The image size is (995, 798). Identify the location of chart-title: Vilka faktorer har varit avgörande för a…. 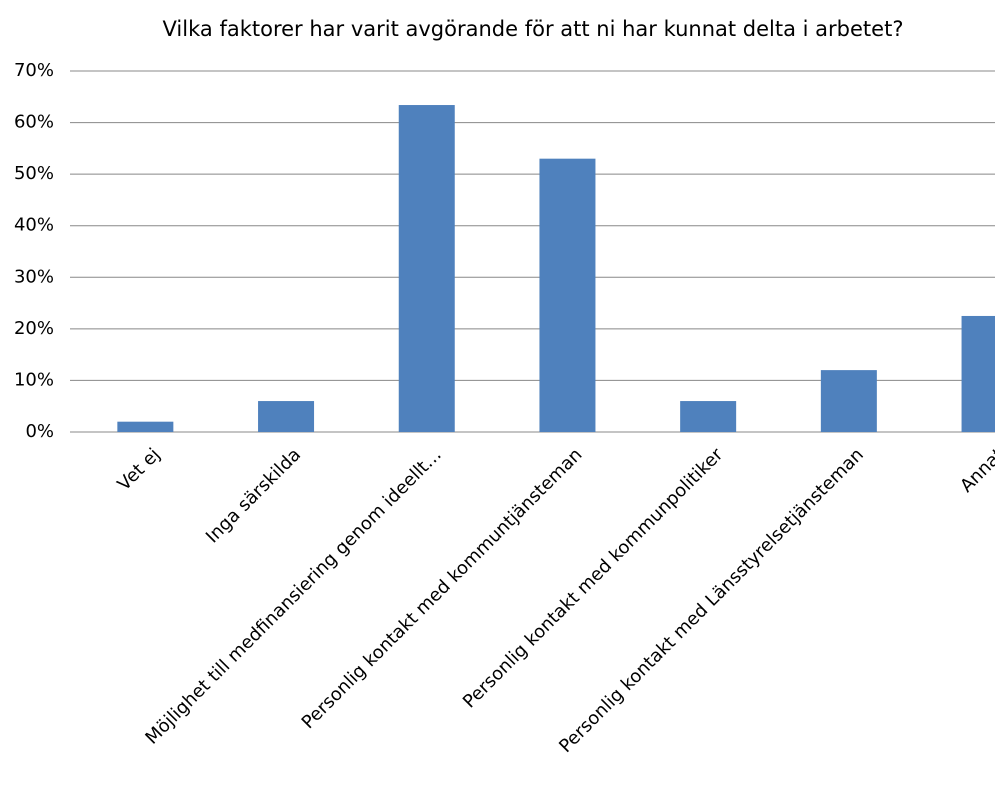
(533, 29).